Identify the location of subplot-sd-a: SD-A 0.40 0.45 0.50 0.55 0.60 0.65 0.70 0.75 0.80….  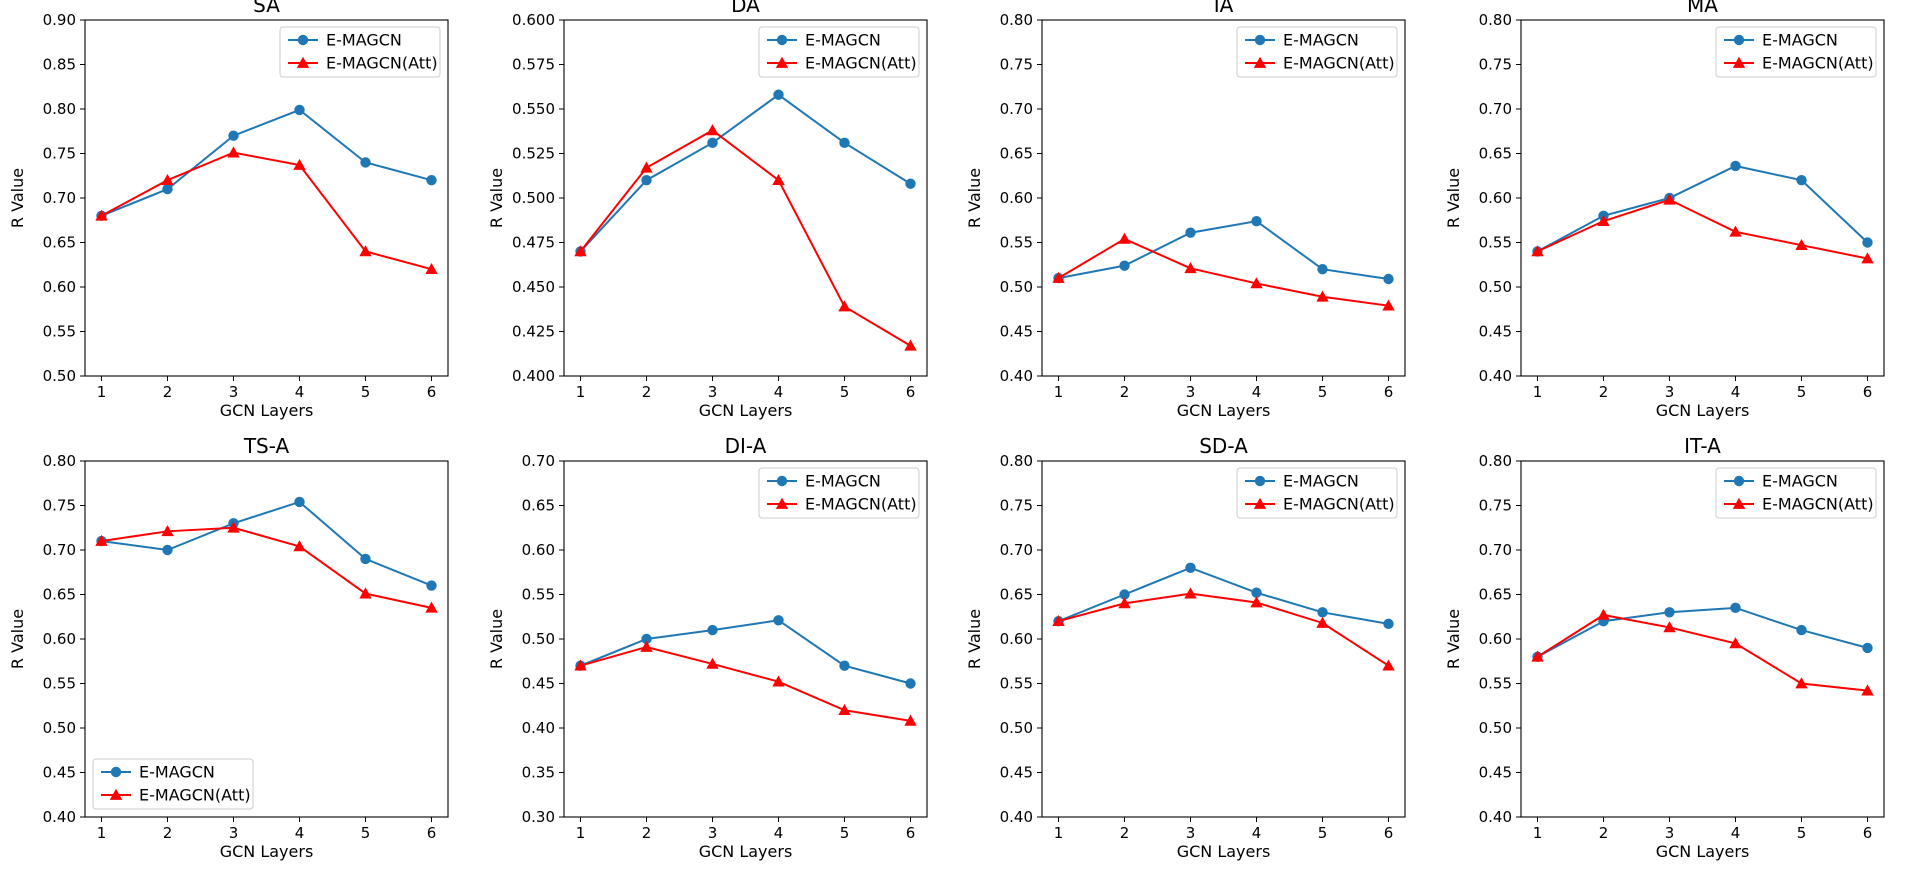
(1185, 647).